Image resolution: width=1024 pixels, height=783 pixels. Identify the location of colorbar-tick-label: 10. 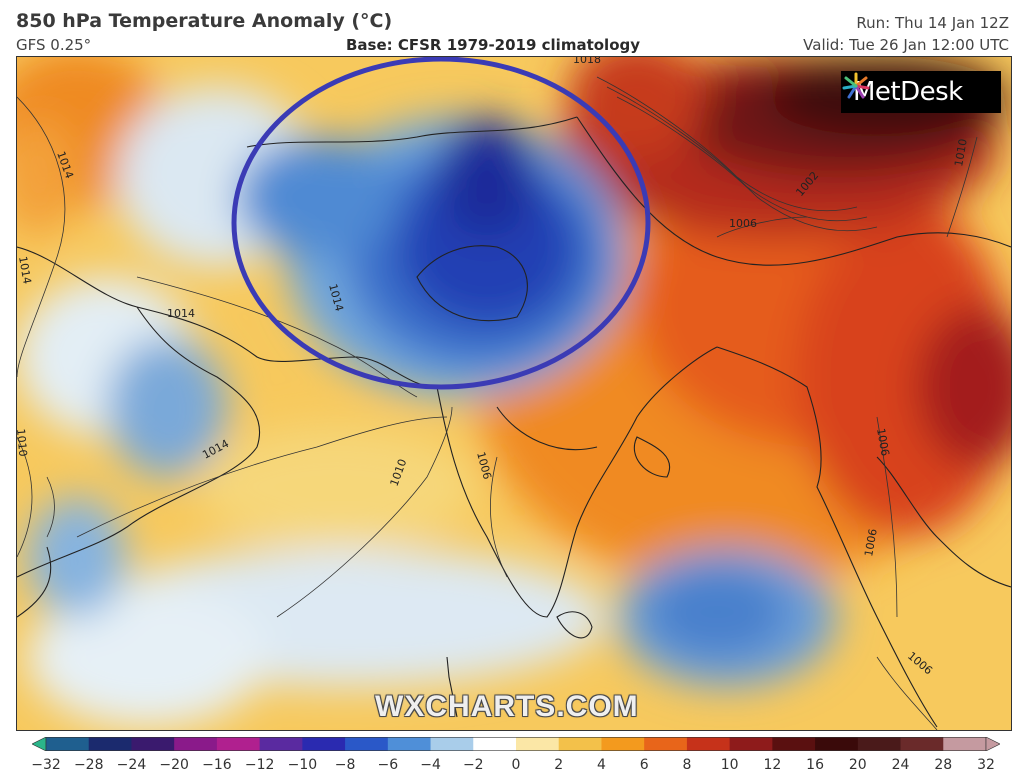
(729, 765).